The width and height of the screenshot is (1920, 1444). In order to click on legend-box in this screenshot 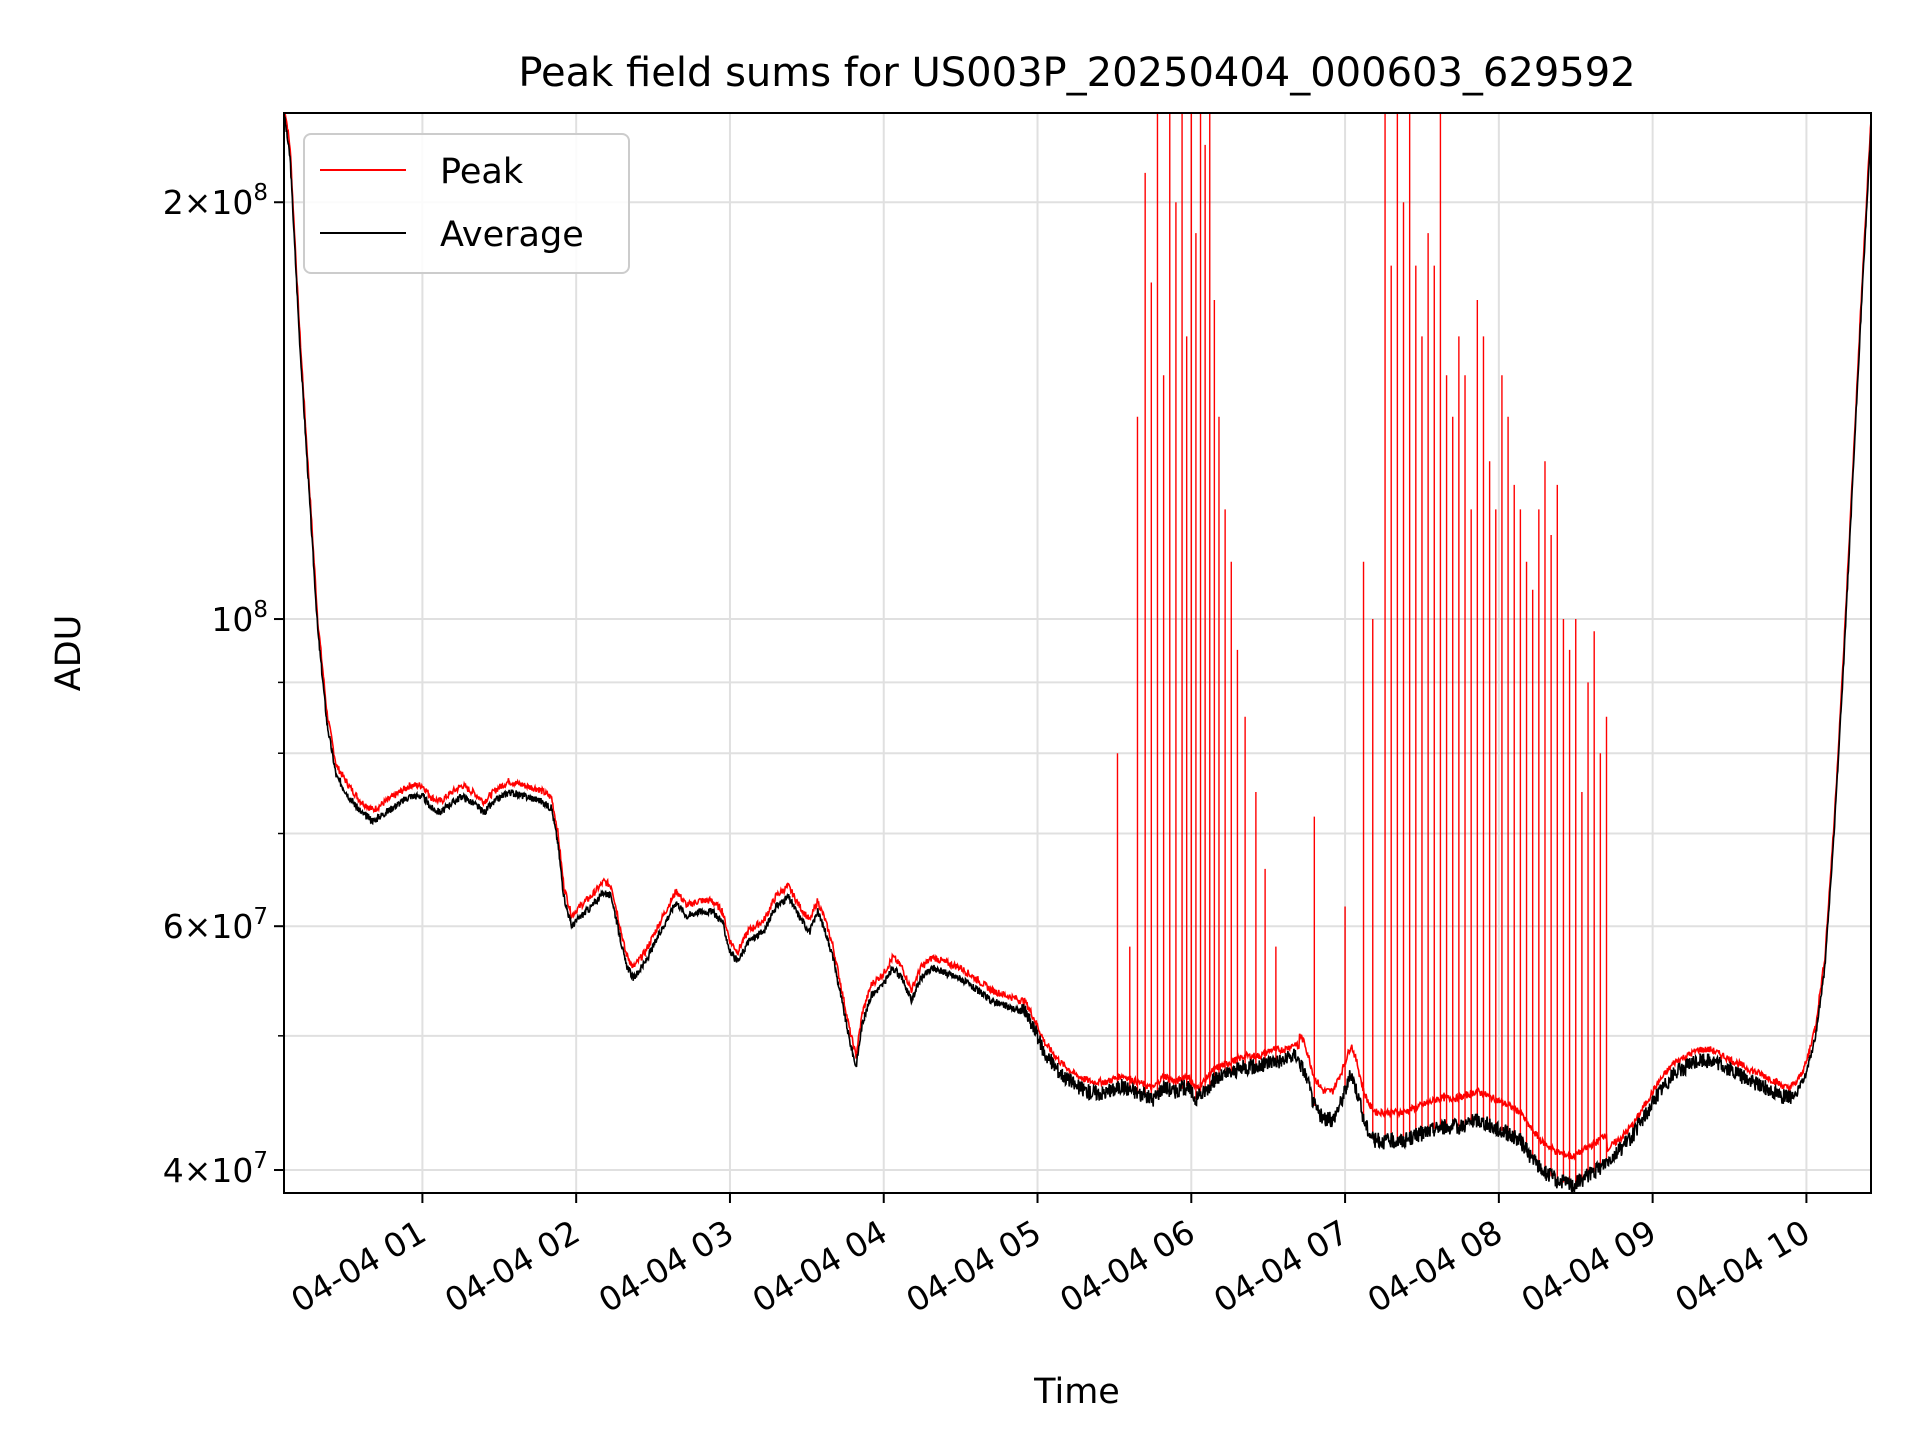, I will do `click(466, 203)`.